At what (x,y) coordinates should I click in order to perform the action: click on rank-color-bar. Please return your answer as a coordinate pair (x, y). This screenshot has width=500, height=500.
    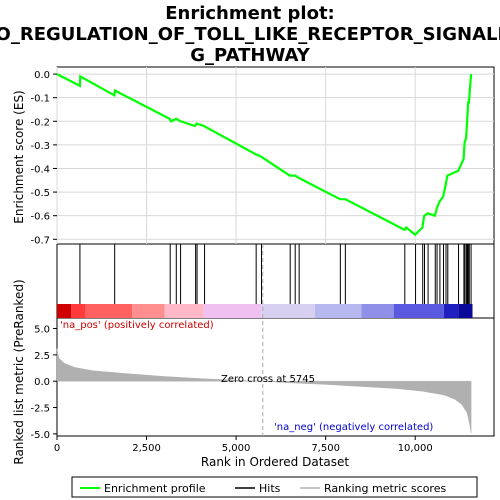
    Looking at the image, I should click on (265, 311).